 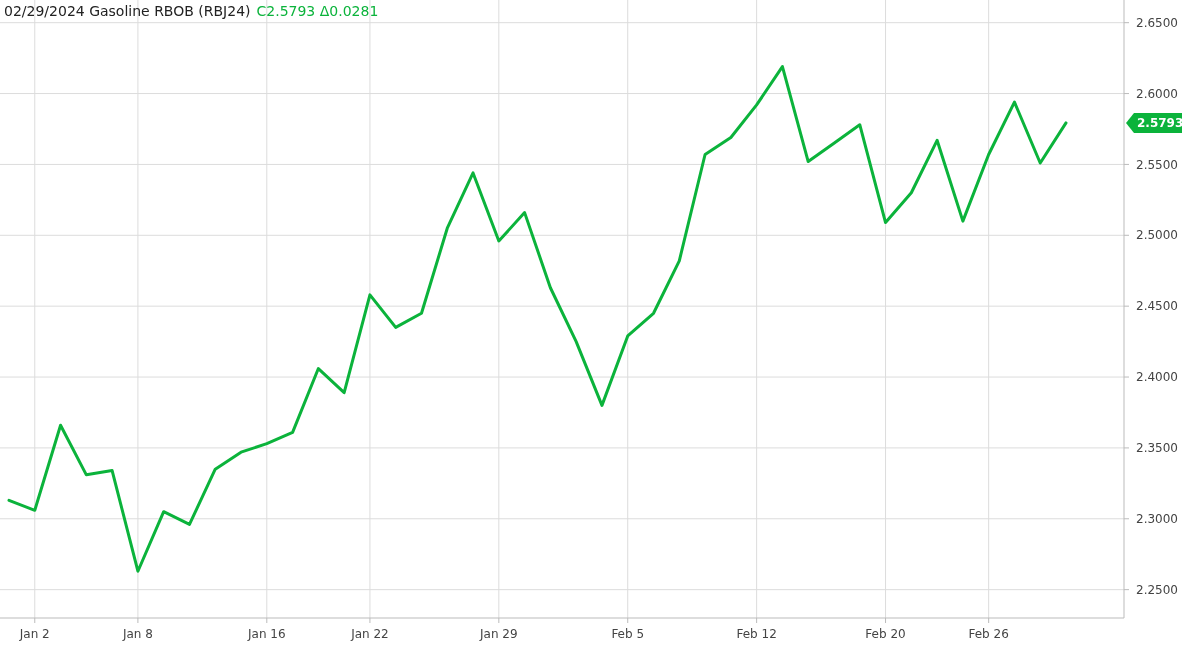 I want to click on x-tick-label: Feb 5, so click(x=628, y=634).